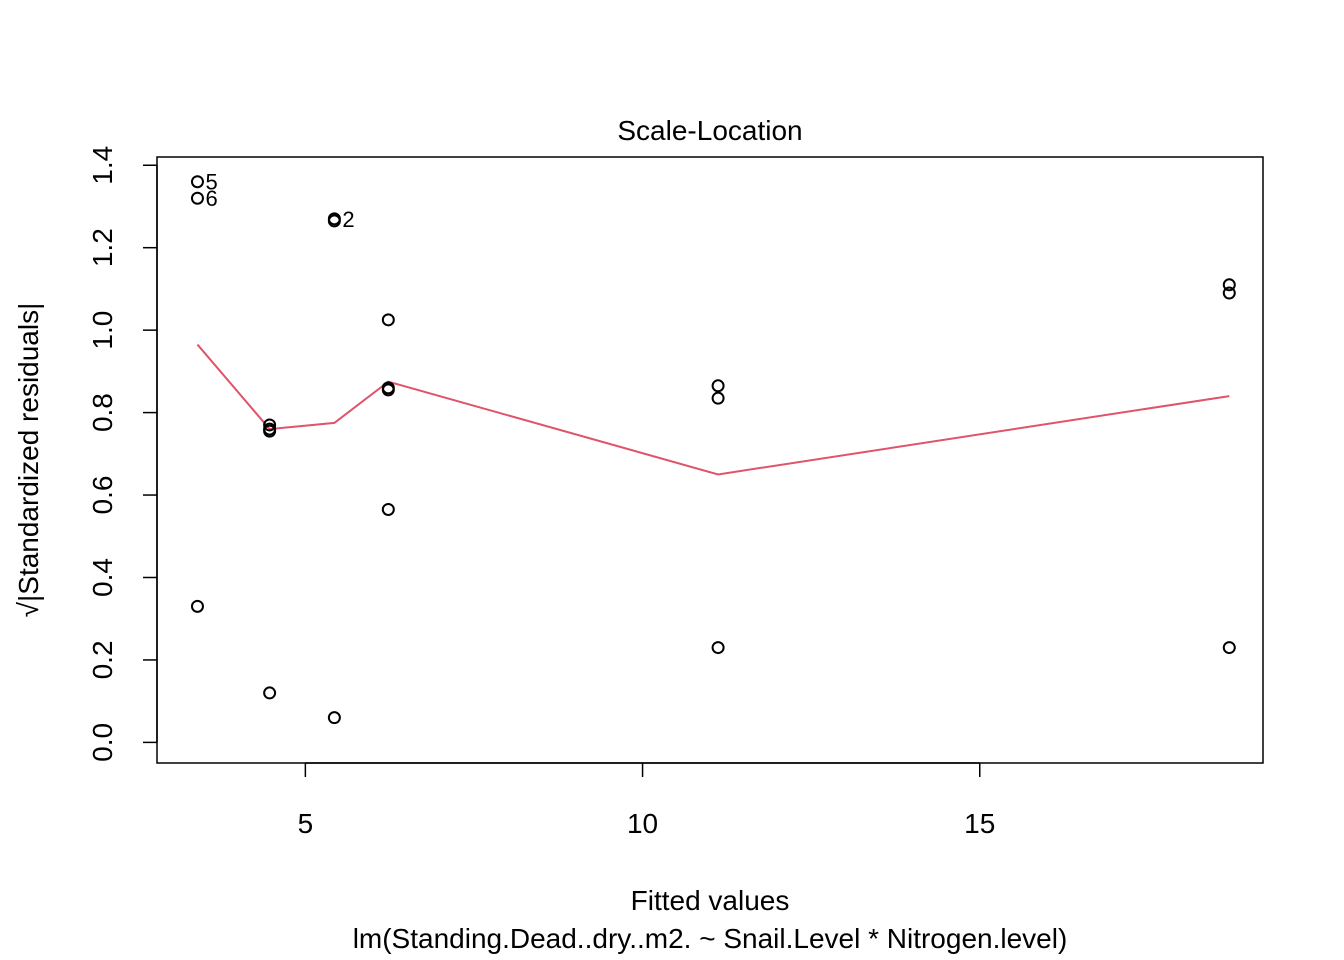 The image size is (1344, 960). I want to click on y-tick-label: 0.8, so click(102, 412).